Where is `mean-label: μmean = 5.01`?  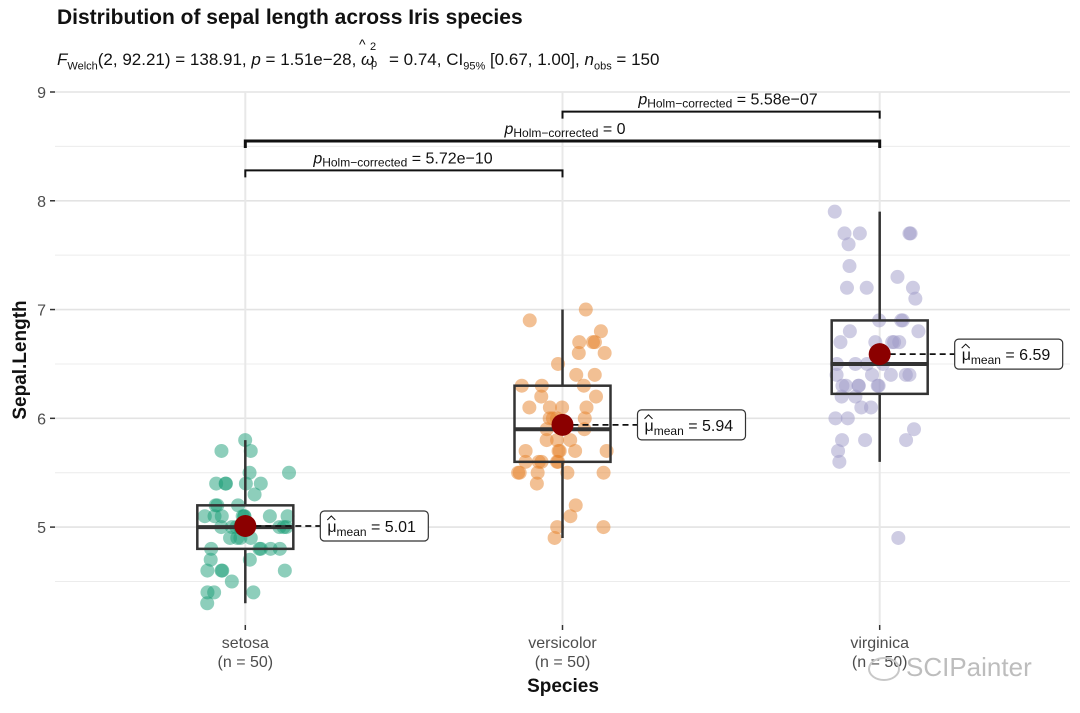
mean-label: μmean = 5.01 is located at coordinates (371, 529).